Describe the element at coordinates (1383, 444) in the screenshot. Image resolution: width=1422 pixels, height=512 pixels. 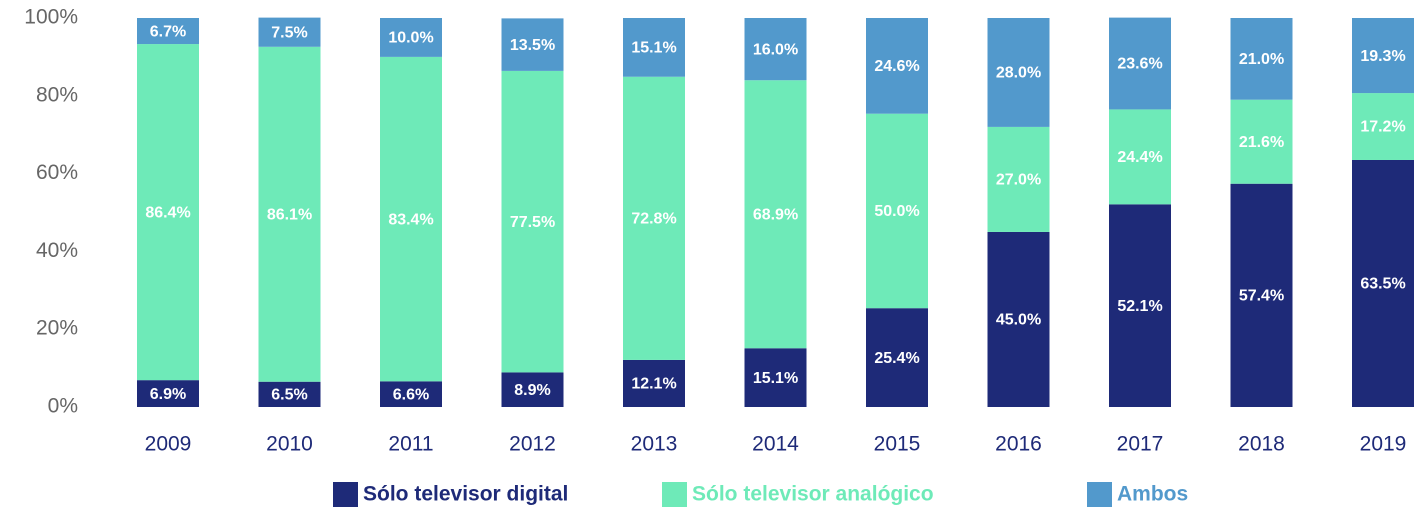
I see `x-tick-label: 2019` at that location.